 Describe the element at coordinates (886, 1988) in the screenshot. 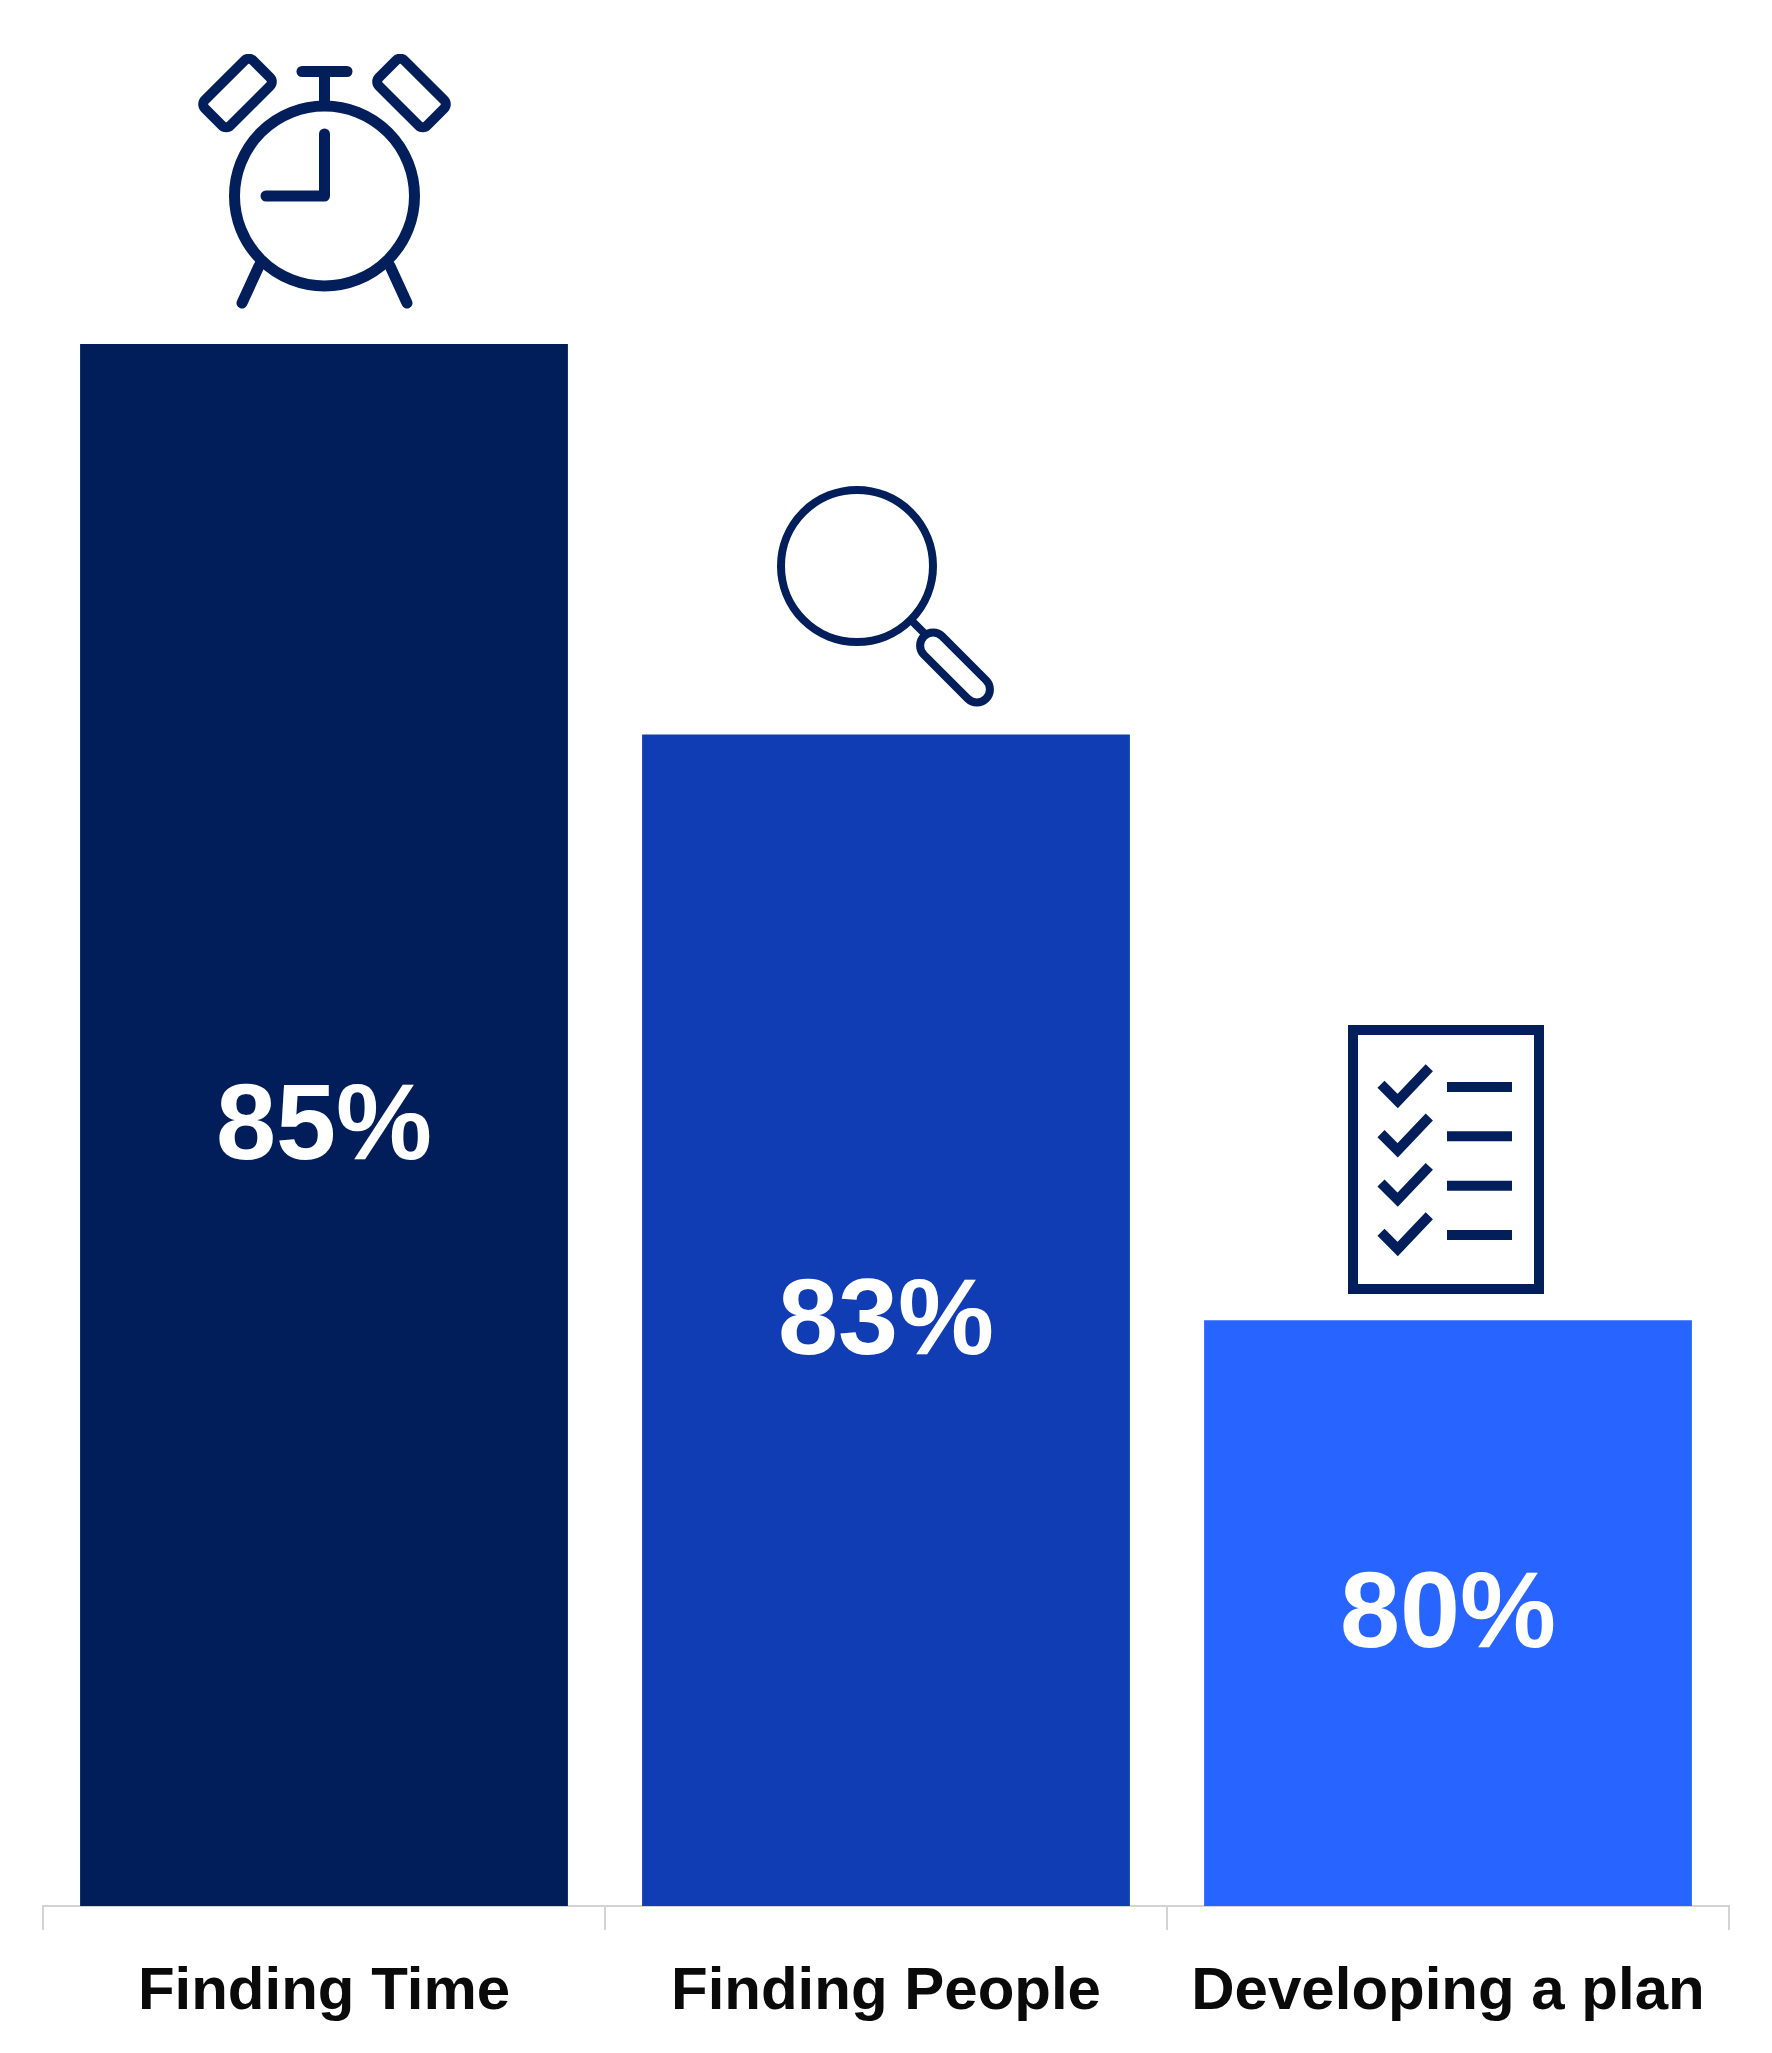

I see `x-tick-label: Finding People` at that location.